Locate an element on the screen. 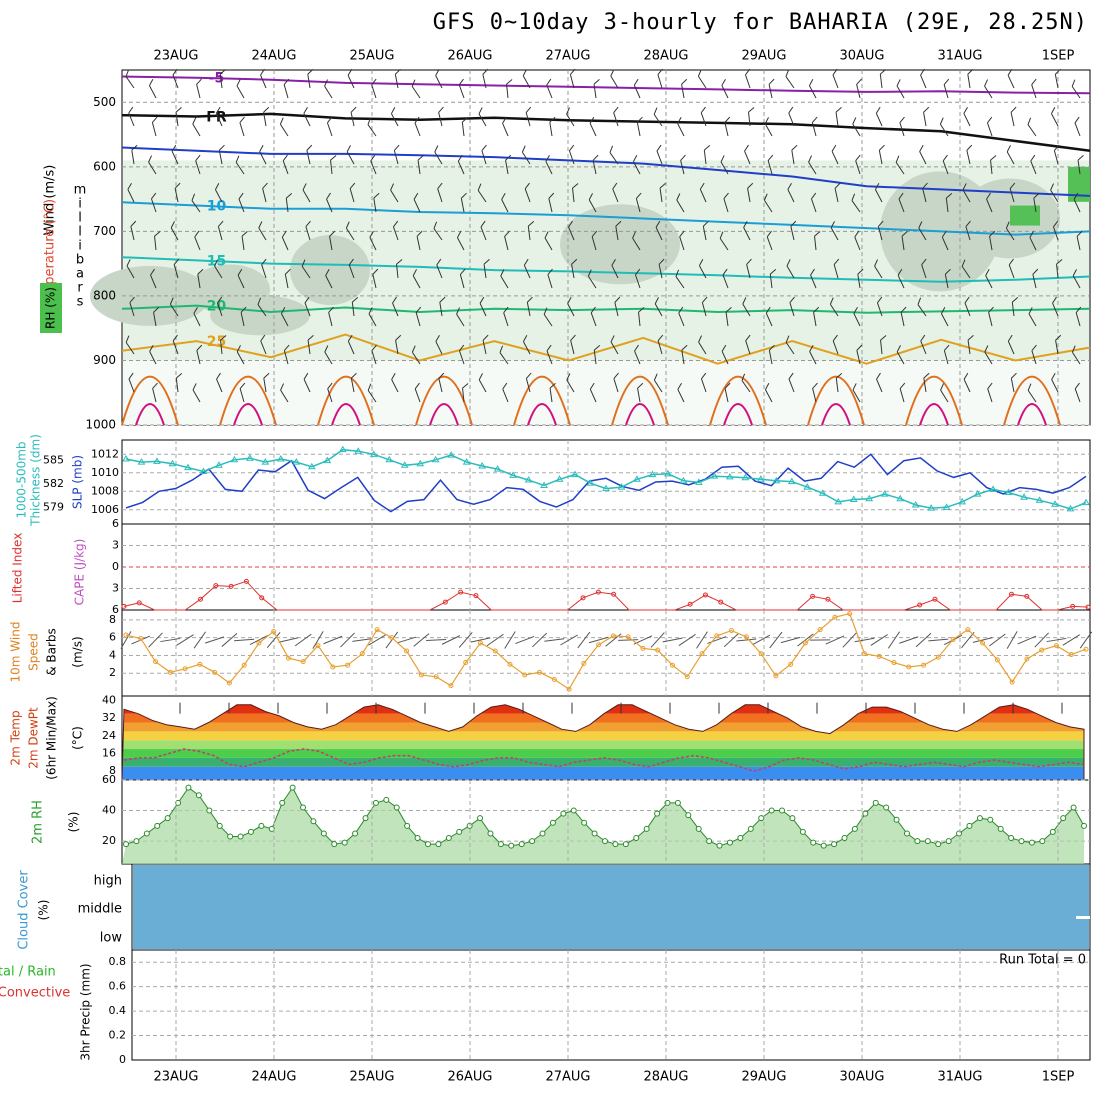 The width and height of the screenshot is (1100, 1100). precip-tick: 0.8 is located at coordinates (118, 961).